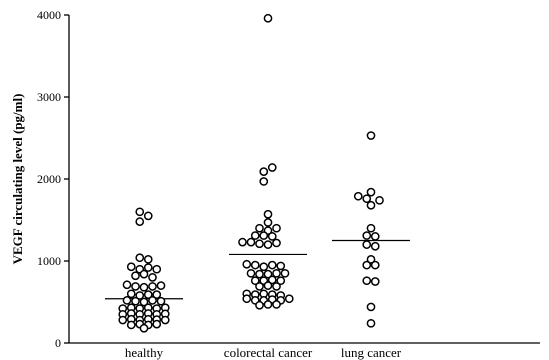 The image size is (549, 360). What do you see at coordinates (49, 97) in the screenshot?
I see `y-tick-label: 3000` at bounding box center [49, 97].